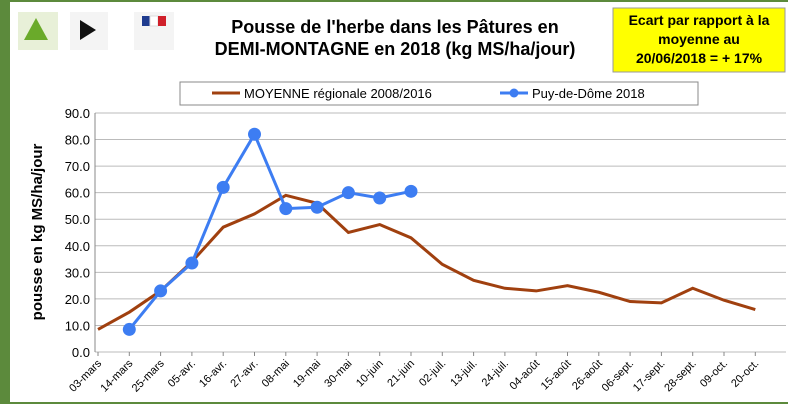 Image resolution: width=788 pixels, height=404 pixels. Describe the element at coordinates (394, 27) in the screenshot. I see `chart-title: Pousse de l'herbe dans les Pâtures en` at that location.